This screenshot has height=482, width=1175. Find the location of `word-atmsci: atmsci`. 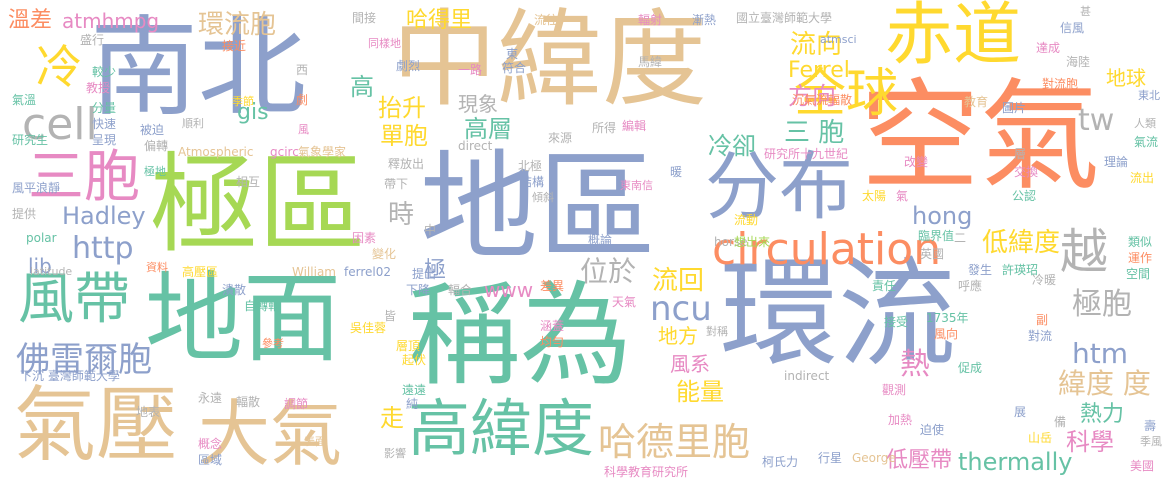

word-atmsci: atmsci is located at coordinates (838, 39).